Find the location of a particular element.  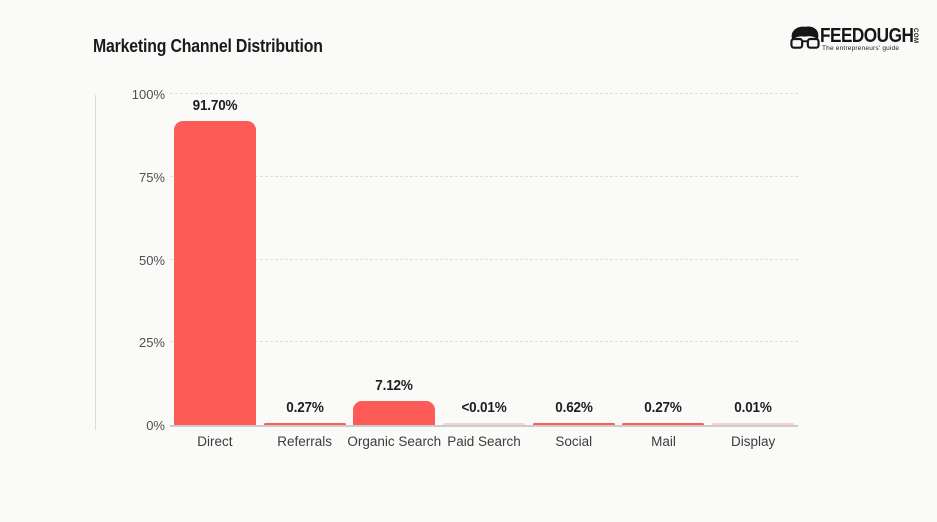

bar-mail is located at coordinates (663, 423).